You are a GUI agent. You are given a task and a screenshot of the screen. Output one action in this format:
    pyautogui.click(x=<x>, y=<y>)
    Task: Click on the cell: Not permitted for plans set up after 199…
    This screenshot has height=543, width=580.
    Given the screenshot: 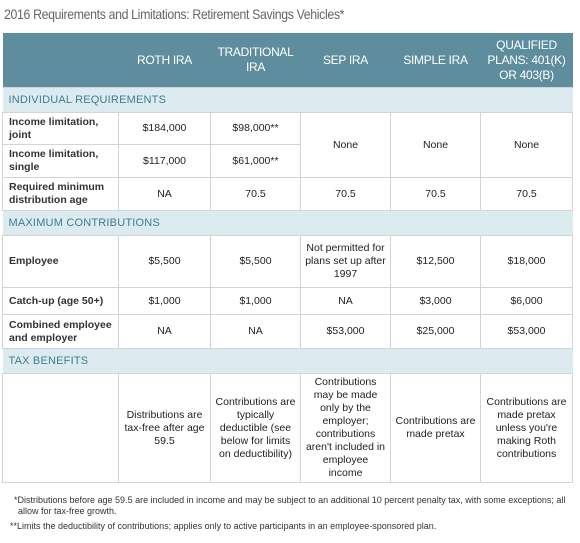 What is the action you would take?
    pyautogui.click(x=345, y=261)
    